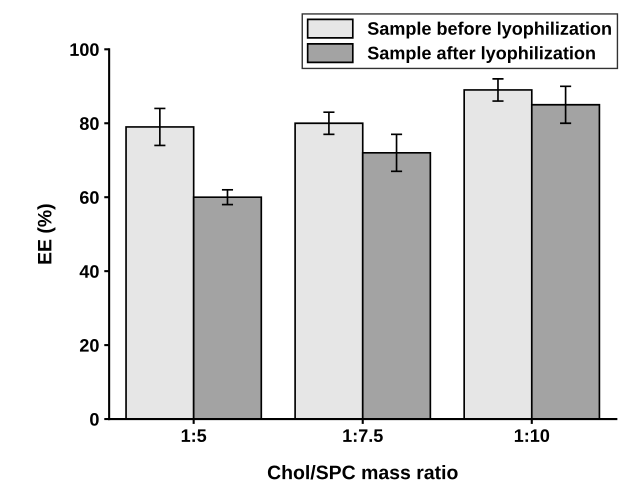 The image size is (642, 493). I want to click on y-tick-label: 0, so click(94, 419).